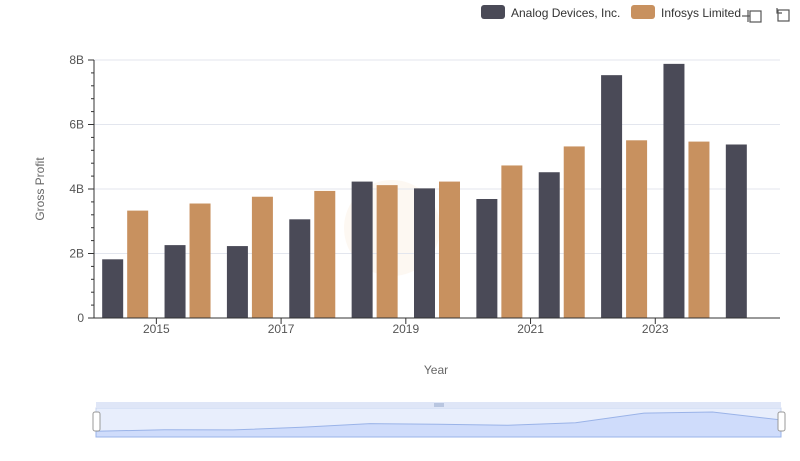 This screenshot has width=800, height=461. What do you see at coordinates (96, 421) in the screenshot?
I see `navigator-left-handle` at bounding box center [96, 421].